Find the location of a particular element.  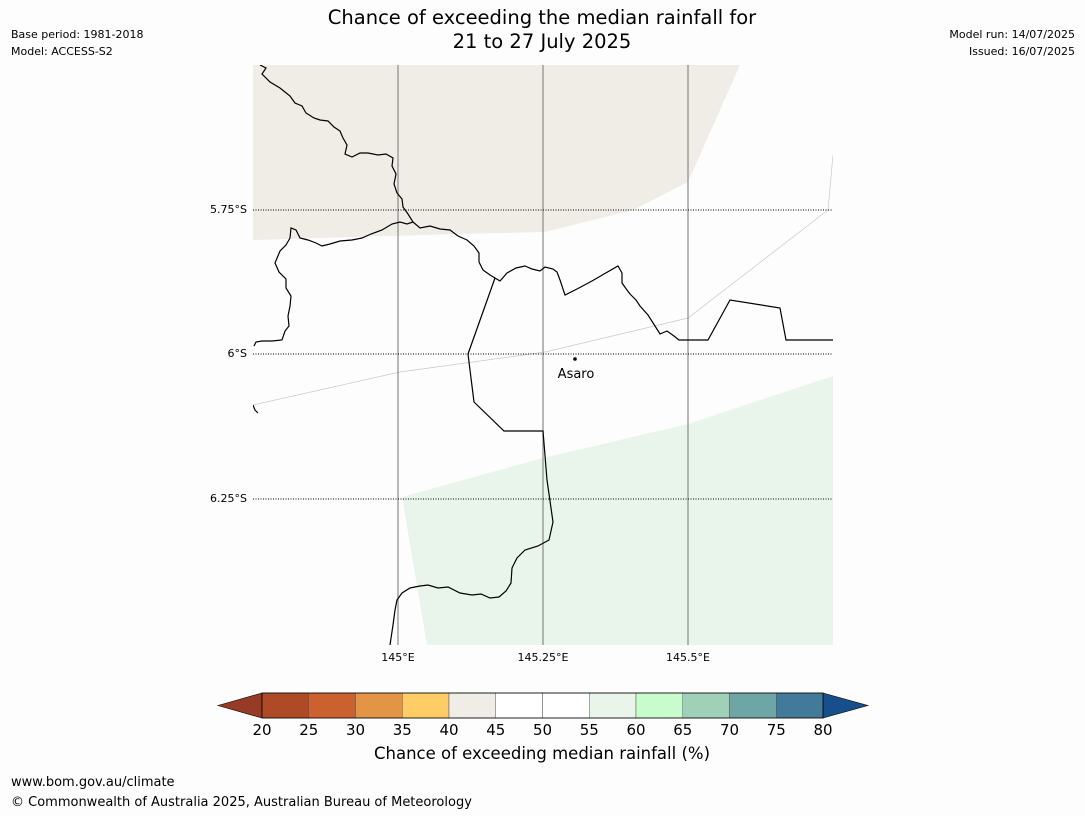

colorbar-tick-label: 65 is located at coordinates (682, 730).